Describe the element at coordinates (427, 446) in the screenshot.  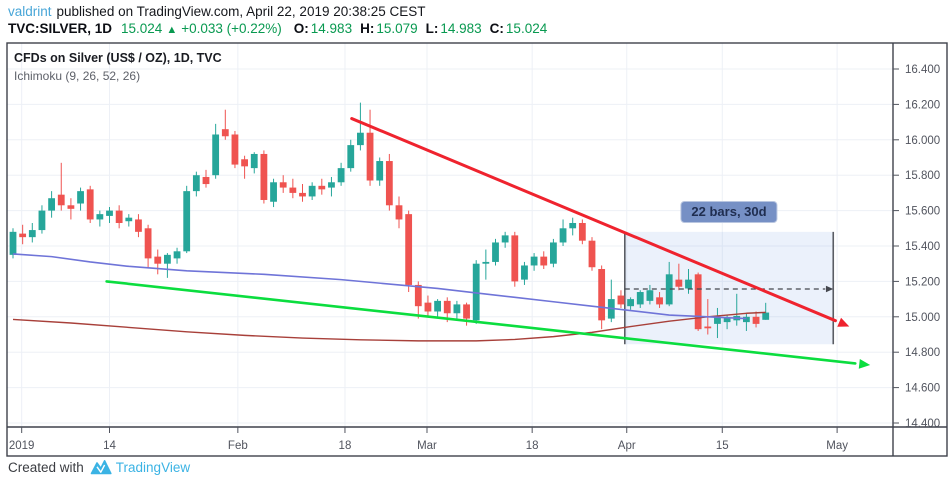
I see `time-axis-label: Mar` at that location.